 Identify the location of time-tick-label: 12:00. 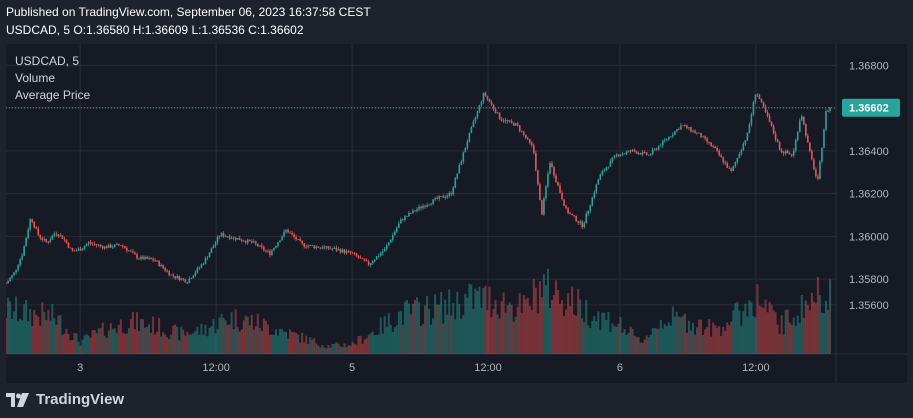
(756, 368).